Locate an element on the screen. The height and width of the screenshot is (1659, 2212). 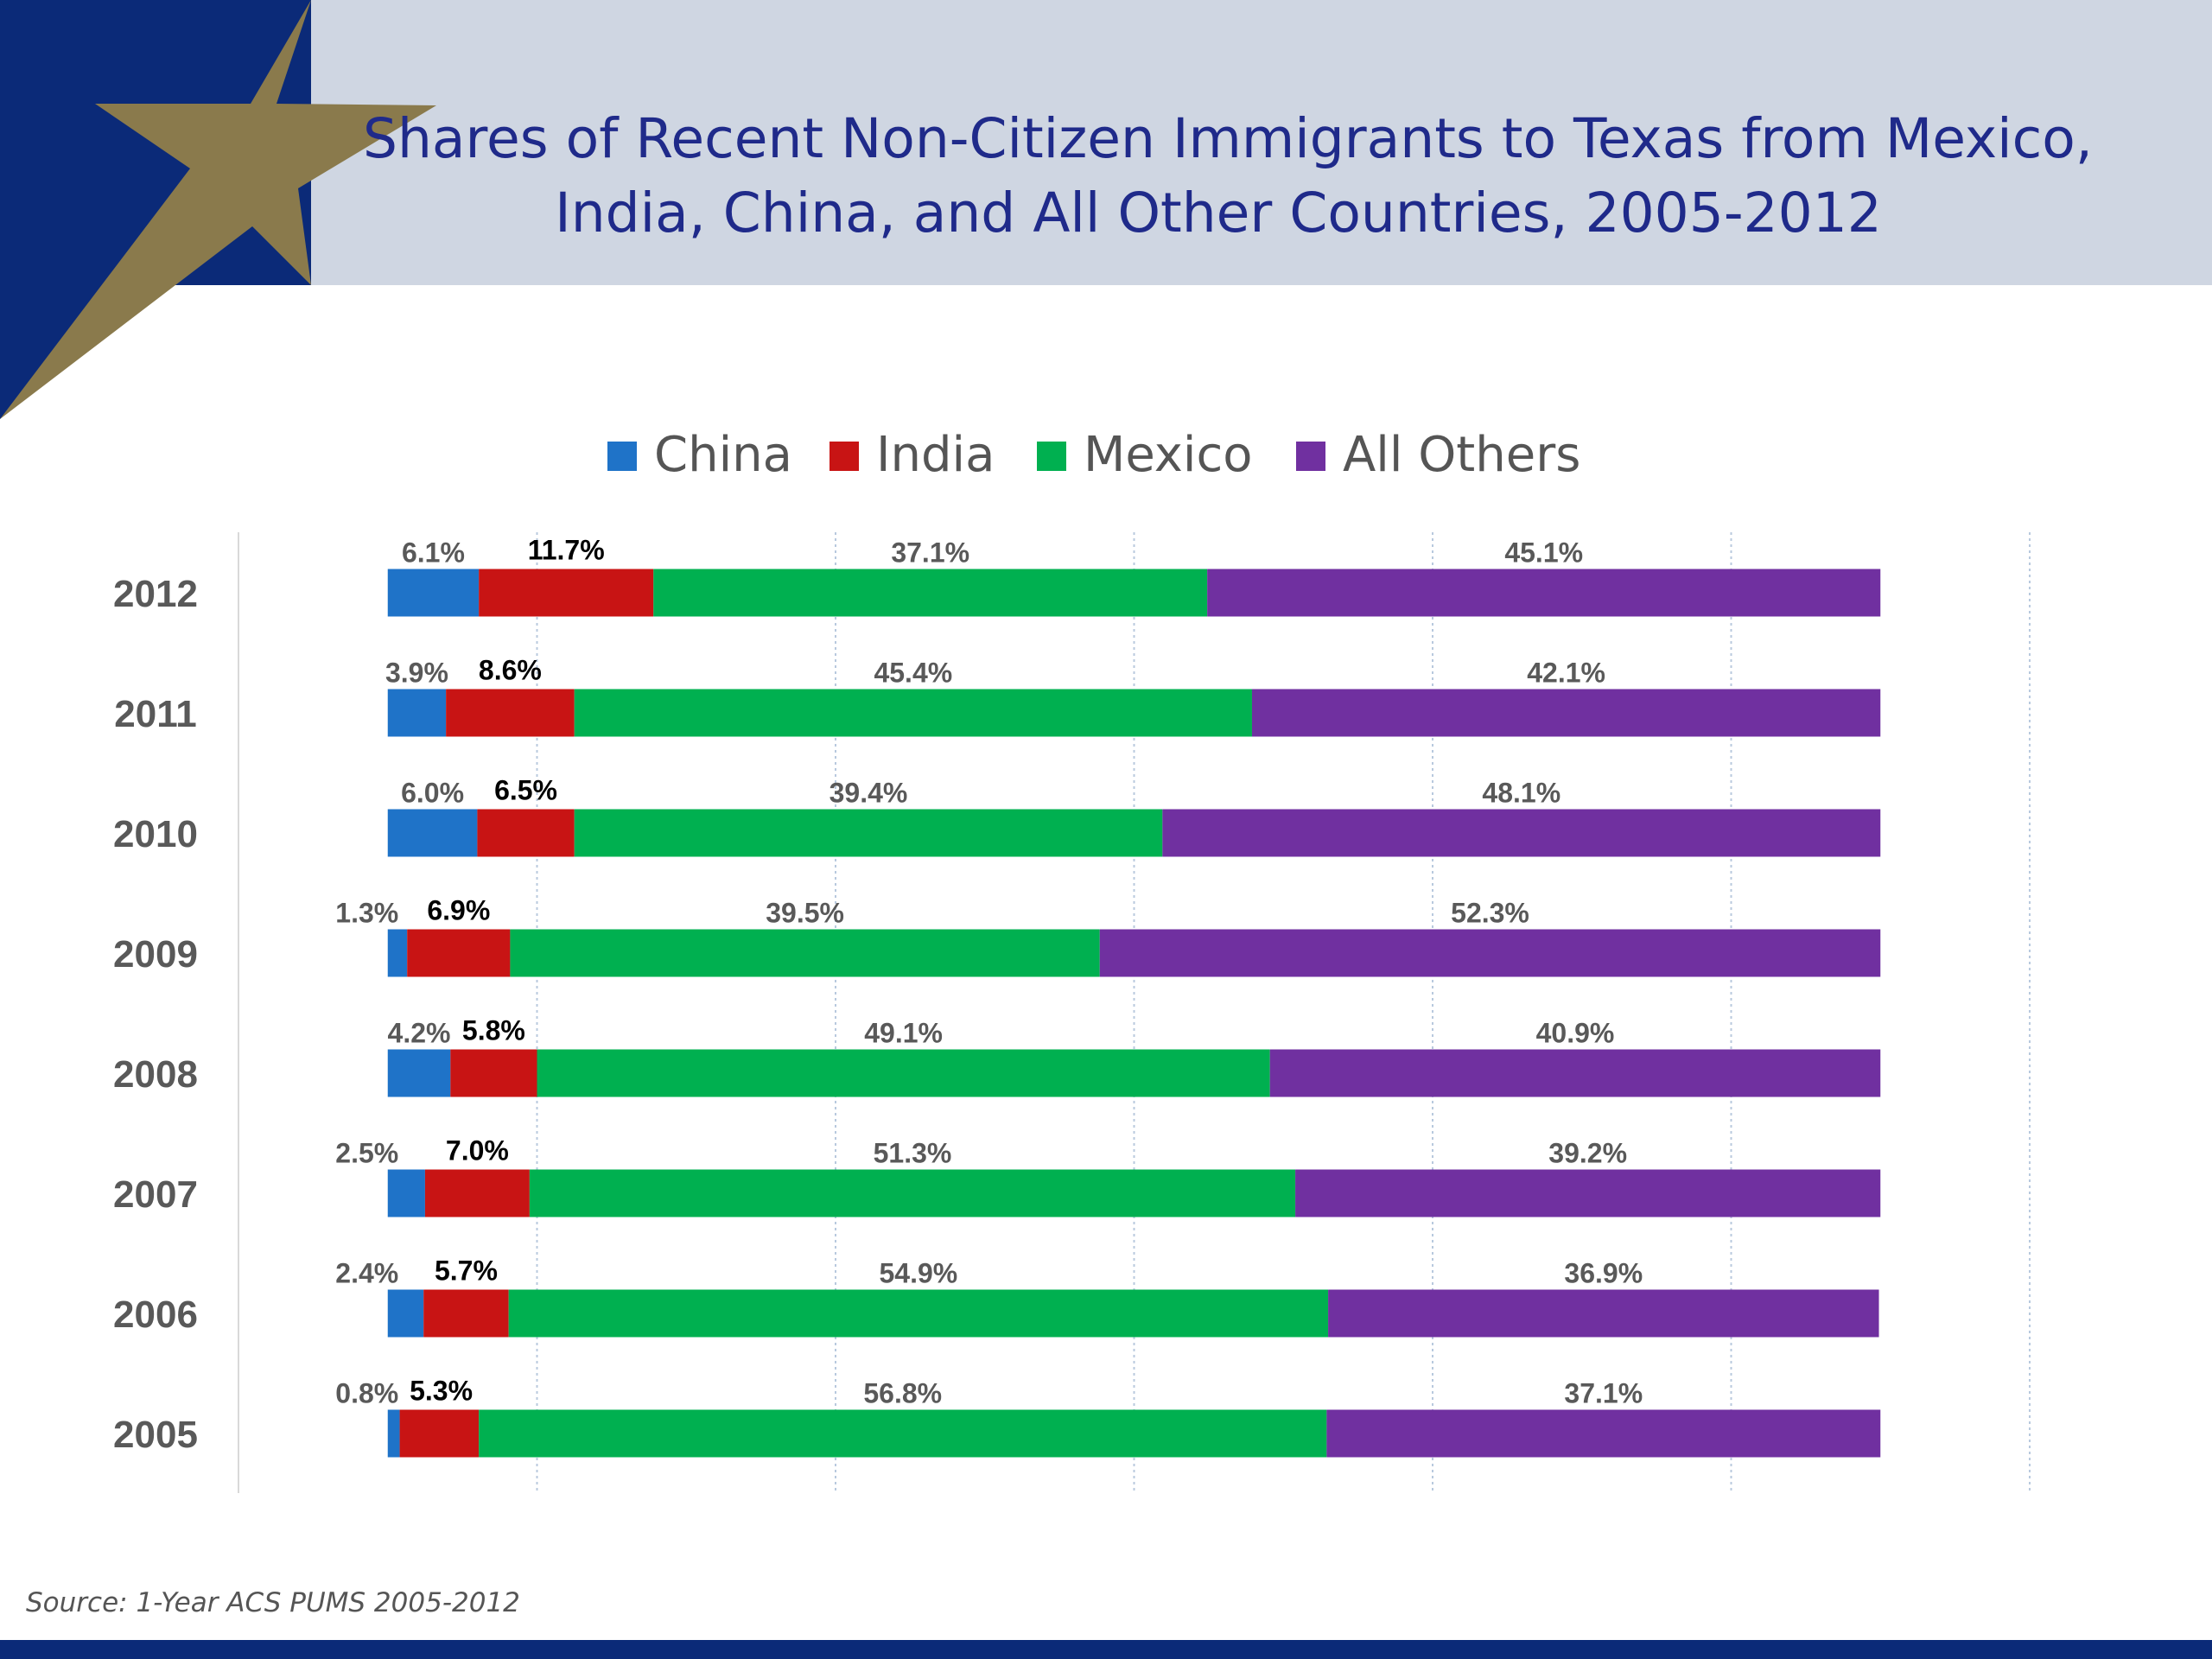
data-label: 8.6% is located at coordinates (510, 670).